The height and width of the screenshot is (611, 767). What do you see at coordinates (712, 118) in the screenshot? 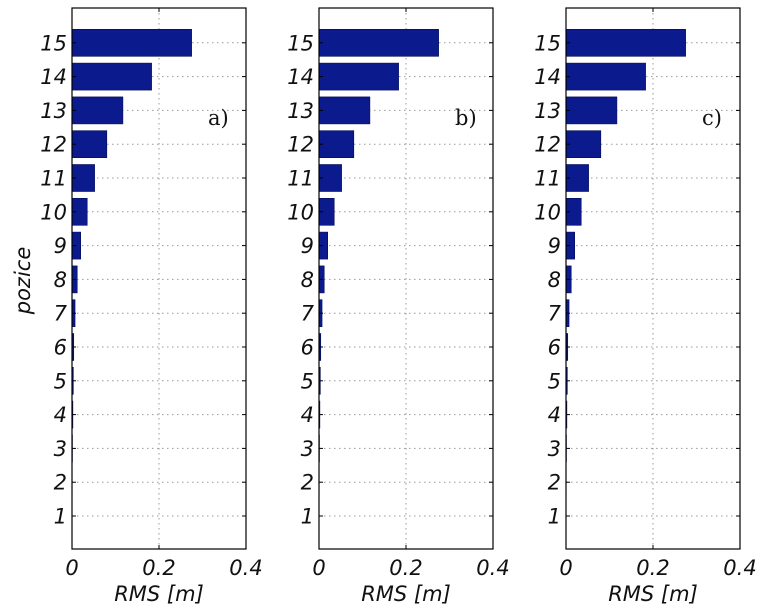
I see `panel-label: c)` at bounding box center [712, 118].